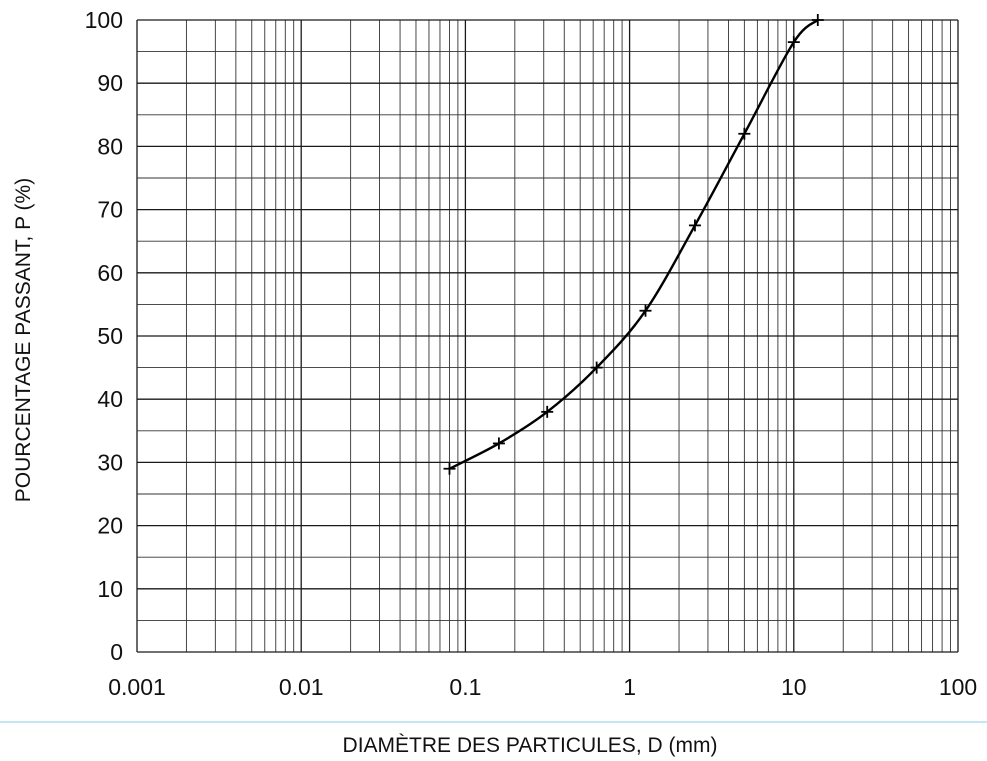 This screenshot has height=761, width=987. I want to click on x-axis-title: DIAMÈTRE DES PARTICULES, D (mm), so click(530, 745).